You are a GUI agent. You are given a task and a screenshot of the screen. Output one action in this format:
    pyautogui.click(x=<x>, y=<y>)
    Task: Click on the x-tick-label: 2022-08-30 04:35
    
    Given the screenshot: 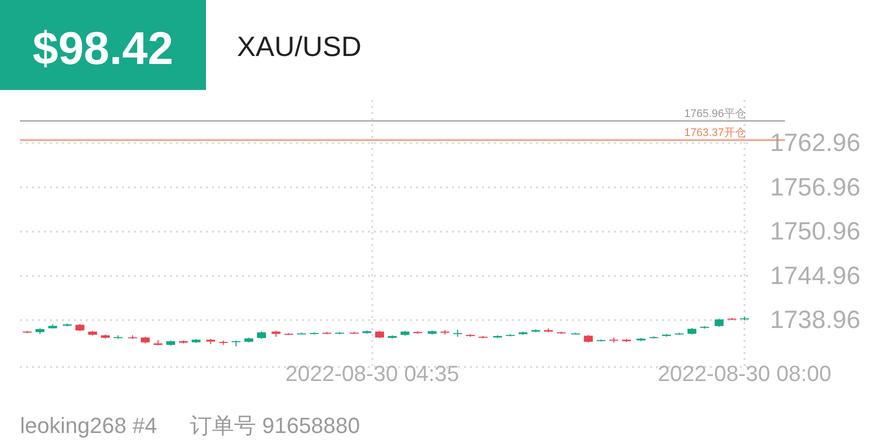 What is the action you would take?
    pyautogui.click(x=372, y=373)
    